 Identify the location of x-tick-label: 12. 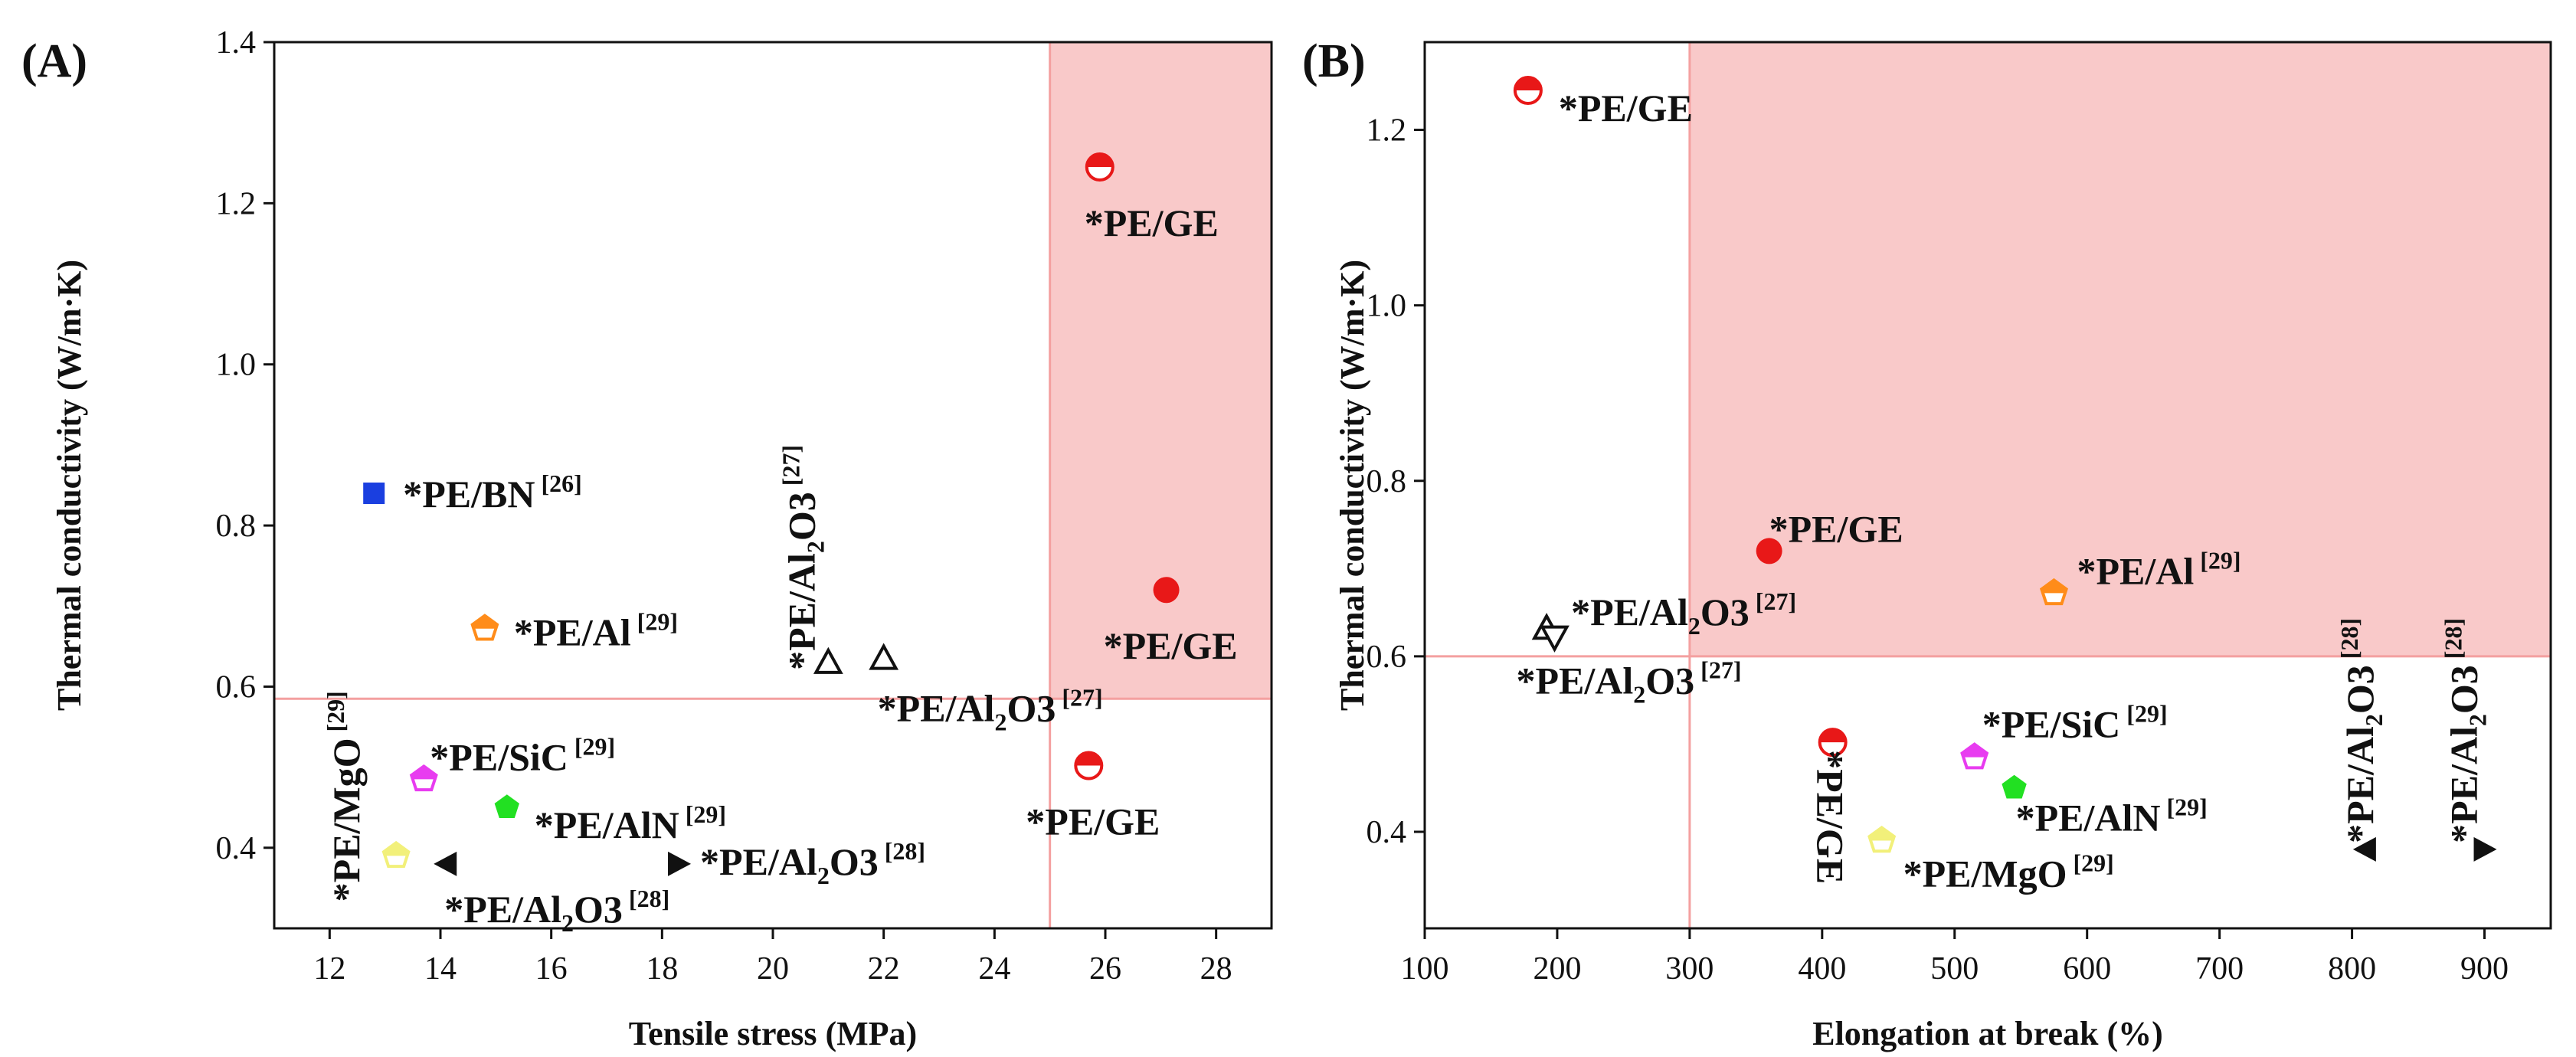
(329, 969).